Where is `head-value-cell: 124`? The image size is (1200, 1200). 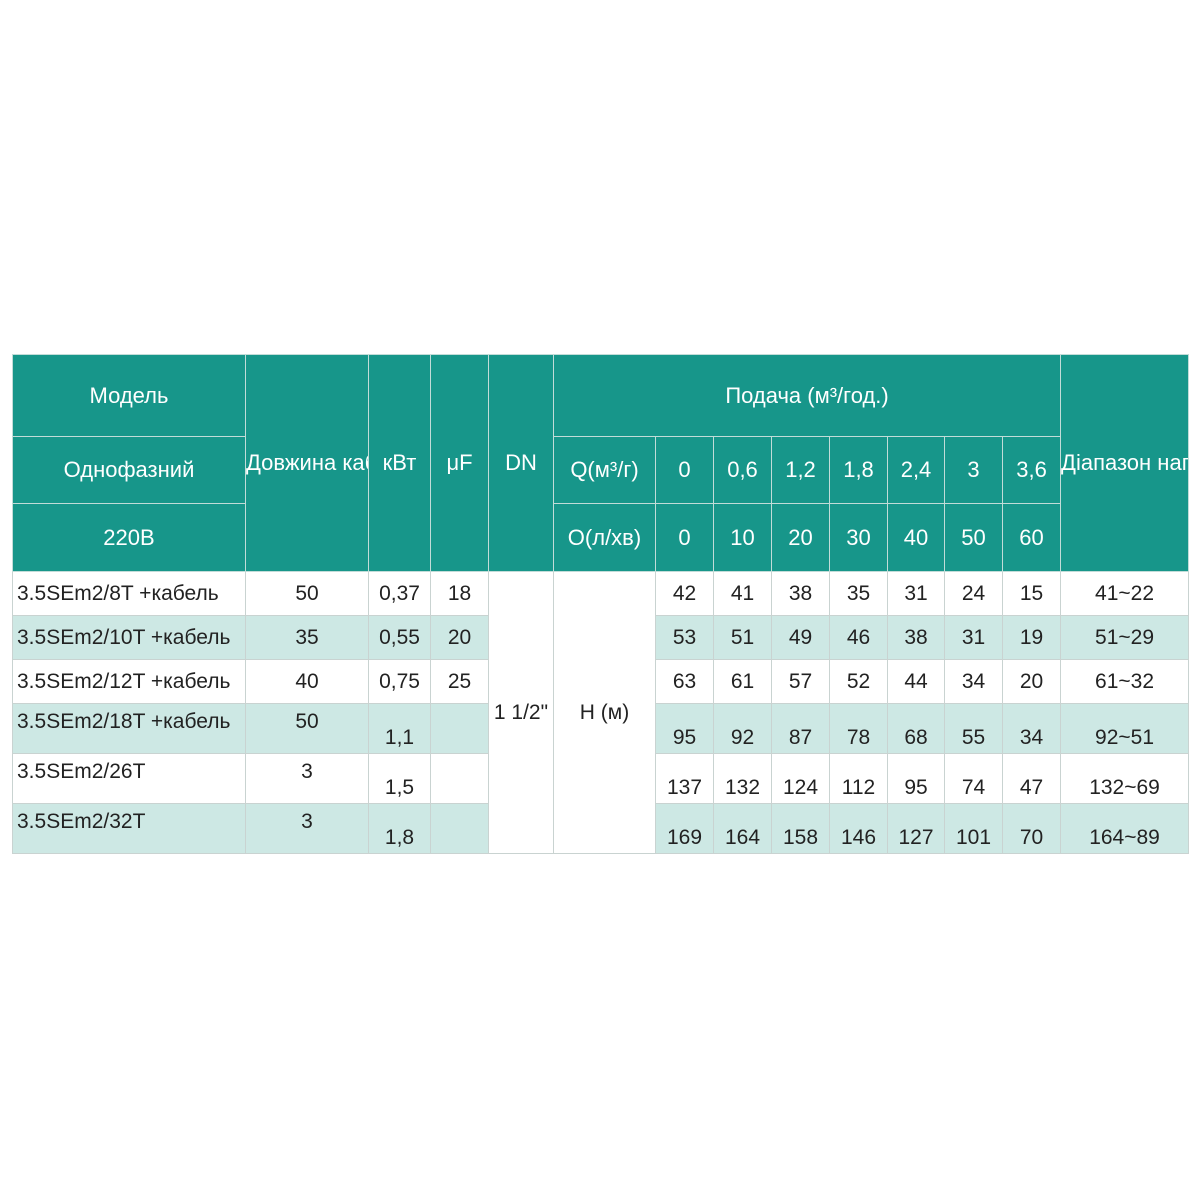
head-value-cell: 124 is located at coordinates (800, 778).